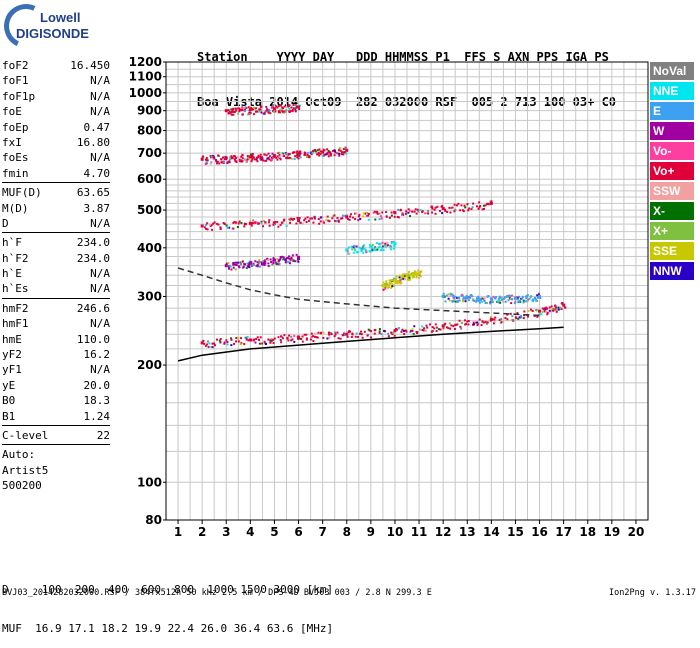  Describe the element at coordinates (402, 280) in the screenshot. I see `trace-series` at that location.